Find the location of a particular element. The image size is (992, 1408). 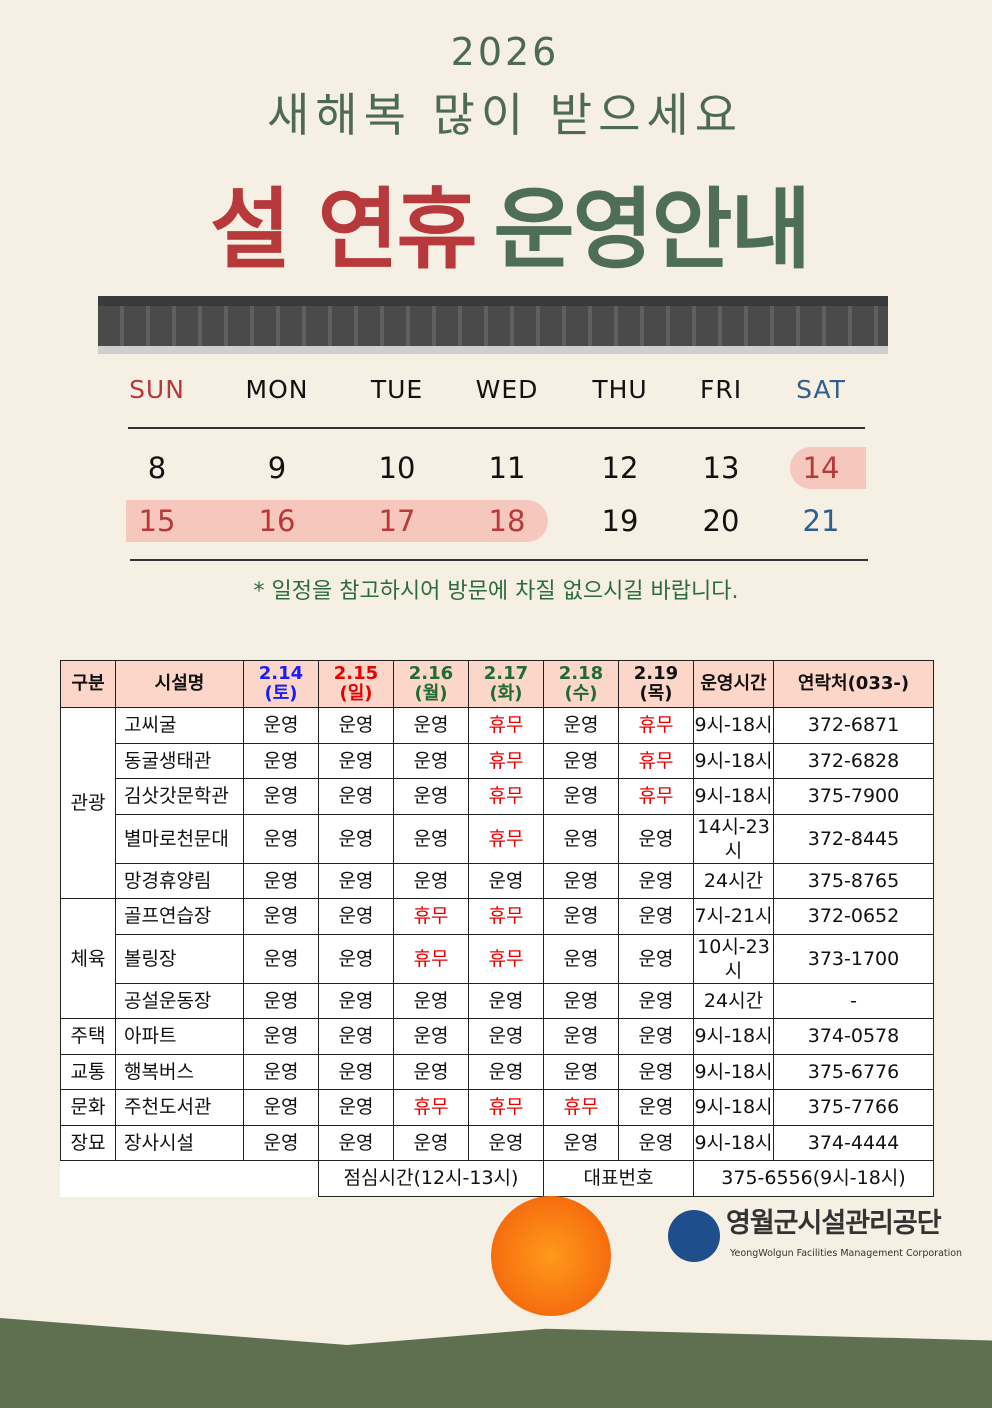

table-row: 망경휴양림 운영 운영 운영 운영 운영 운영 24시간 375-8765 is located at coordinates (497, 880).